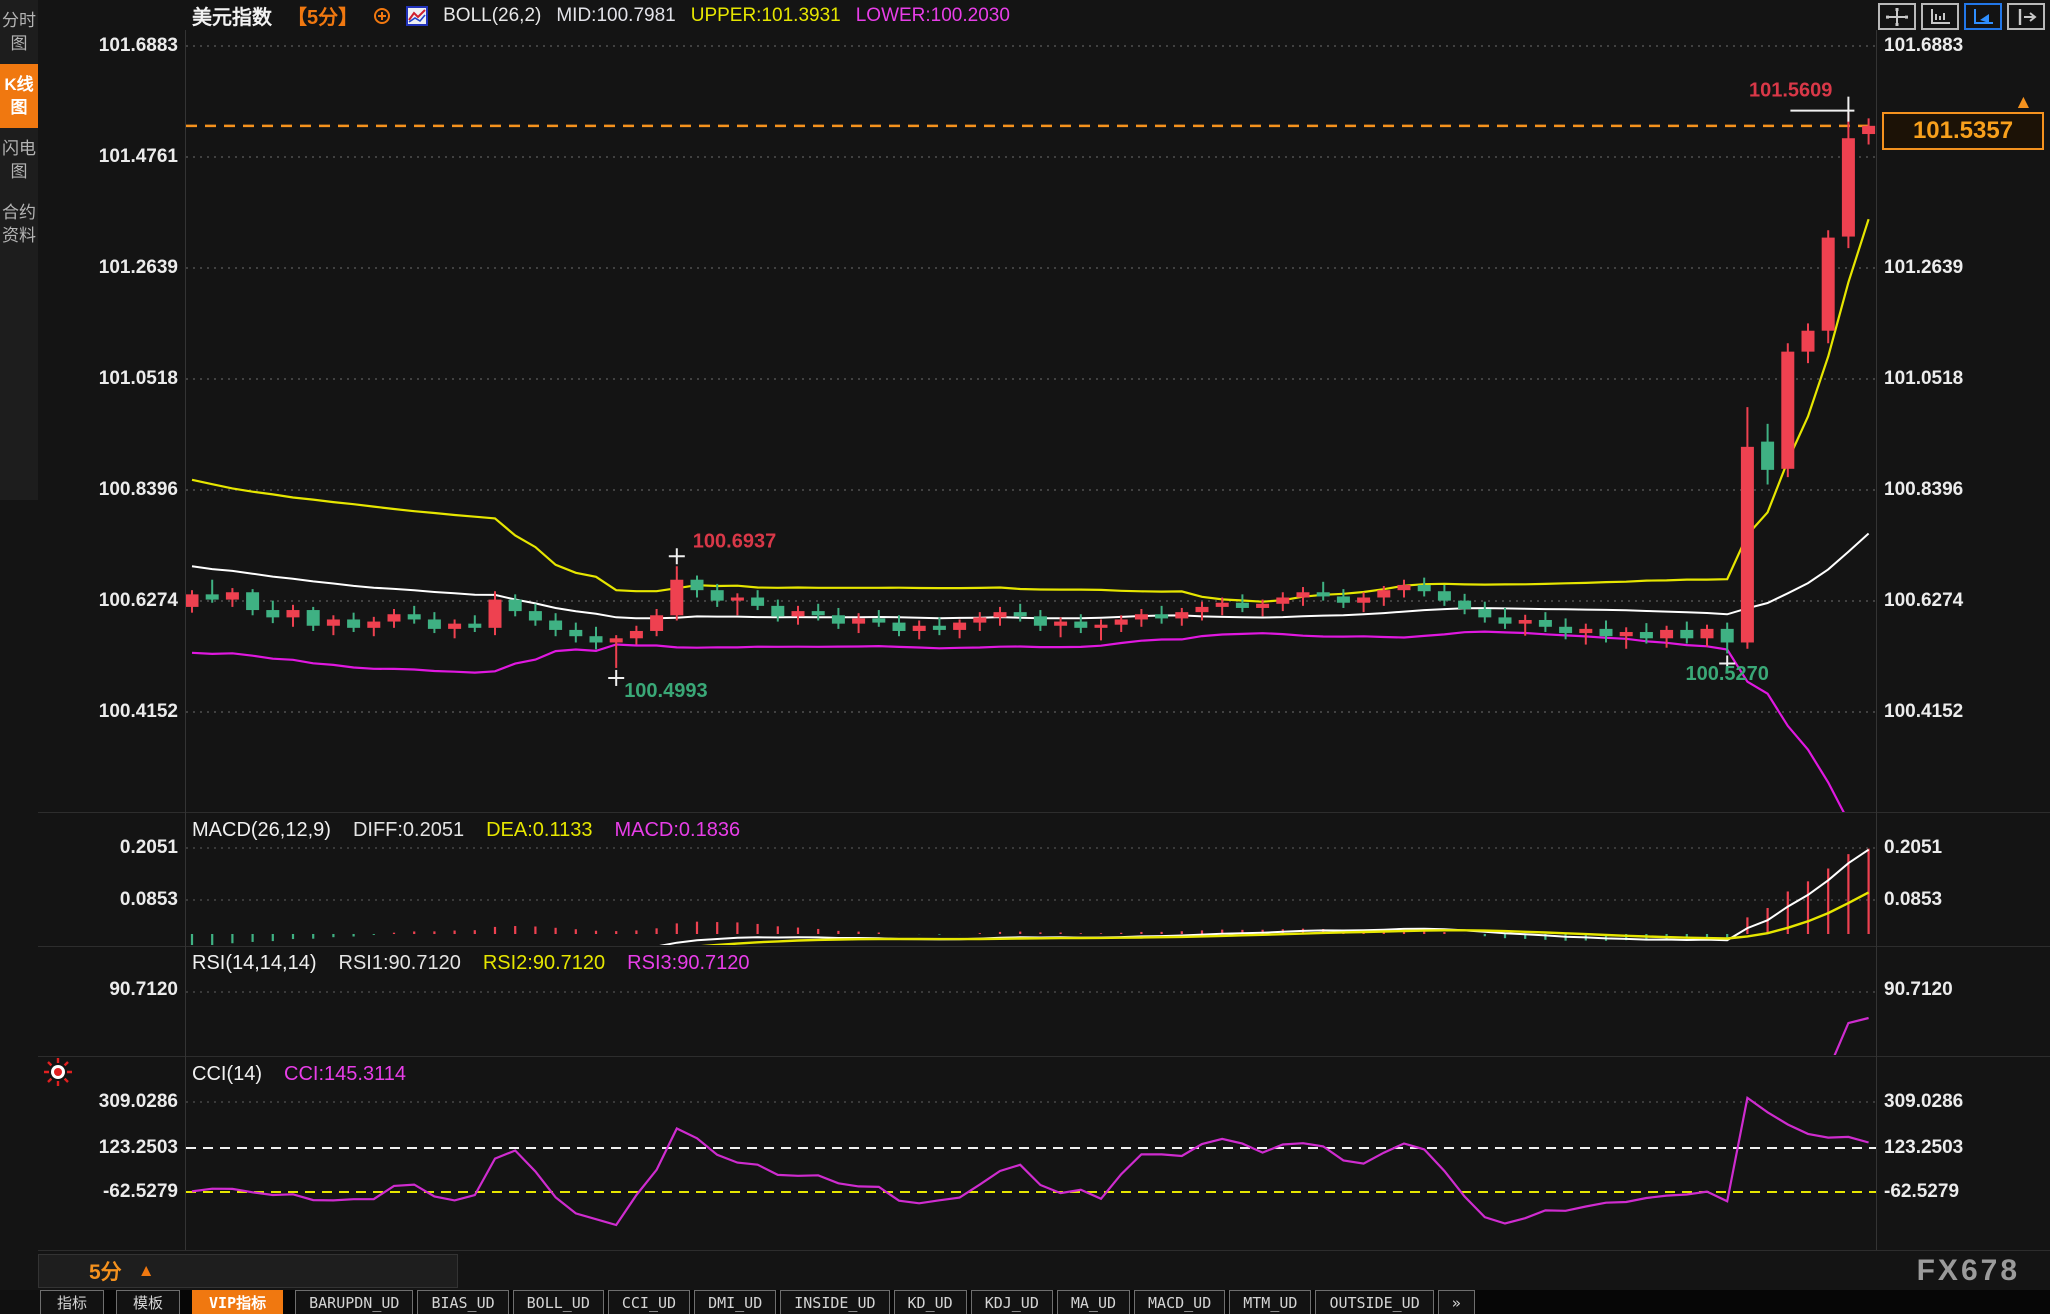  Describe the element at coordinates (616, 15) in the screenshot. I see `boll-mid-value: MID:100.7981` at that location.